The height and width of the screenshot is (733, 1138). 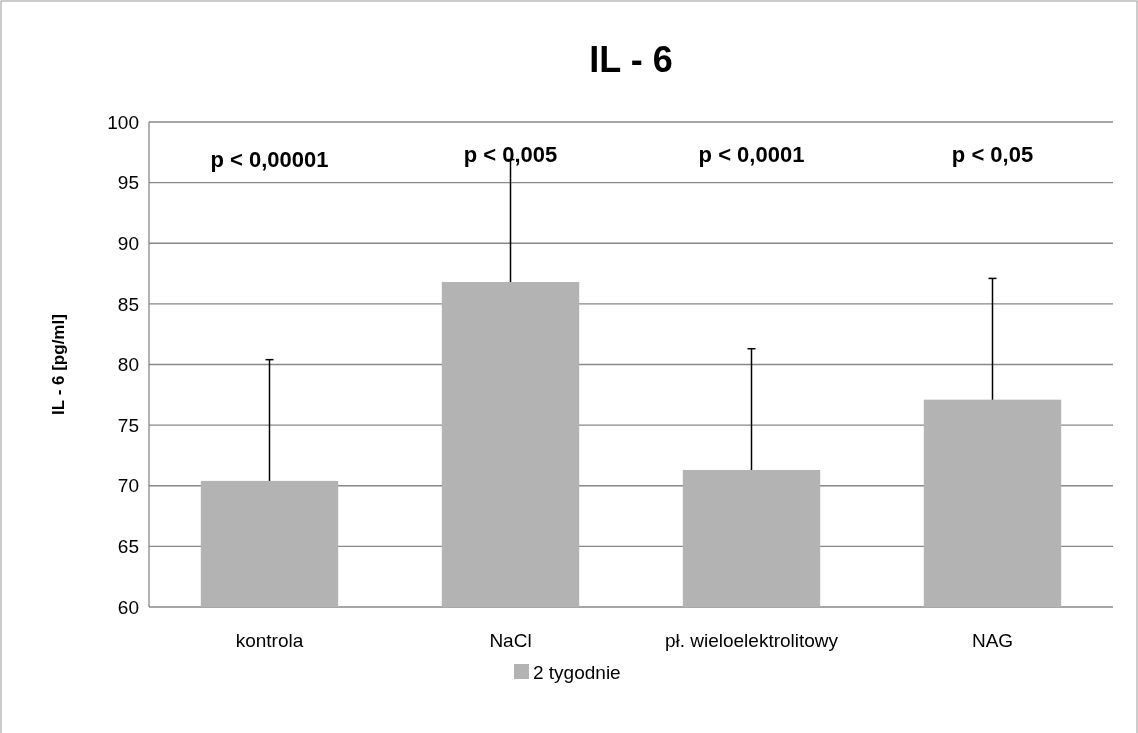 What do you see at coordinates (751, 154) in the screenshot?
I see `annotation: p < 0,0001` at bounding box center [751, 154].